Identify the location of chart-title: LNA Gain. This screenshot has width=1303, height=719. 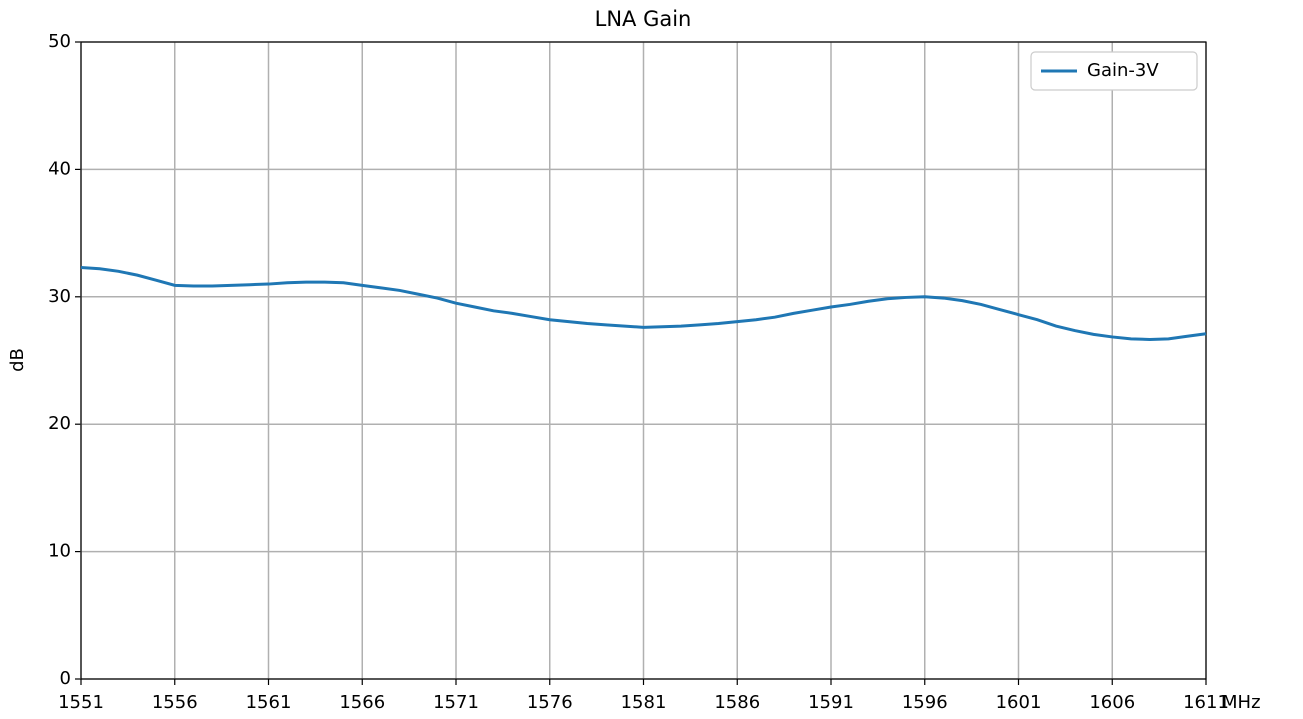
(643, 19).